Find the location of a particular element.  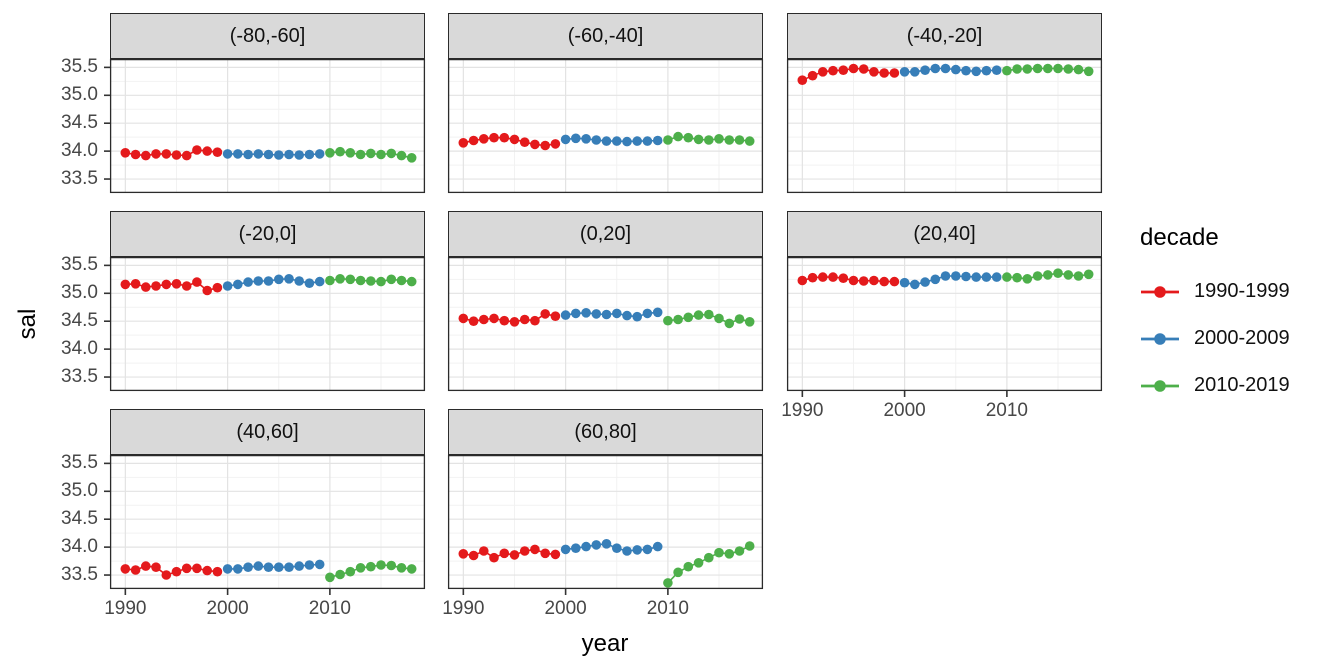

legend-entry-1990-1999: 1990-1999 is located at coordinates (1215, 291).